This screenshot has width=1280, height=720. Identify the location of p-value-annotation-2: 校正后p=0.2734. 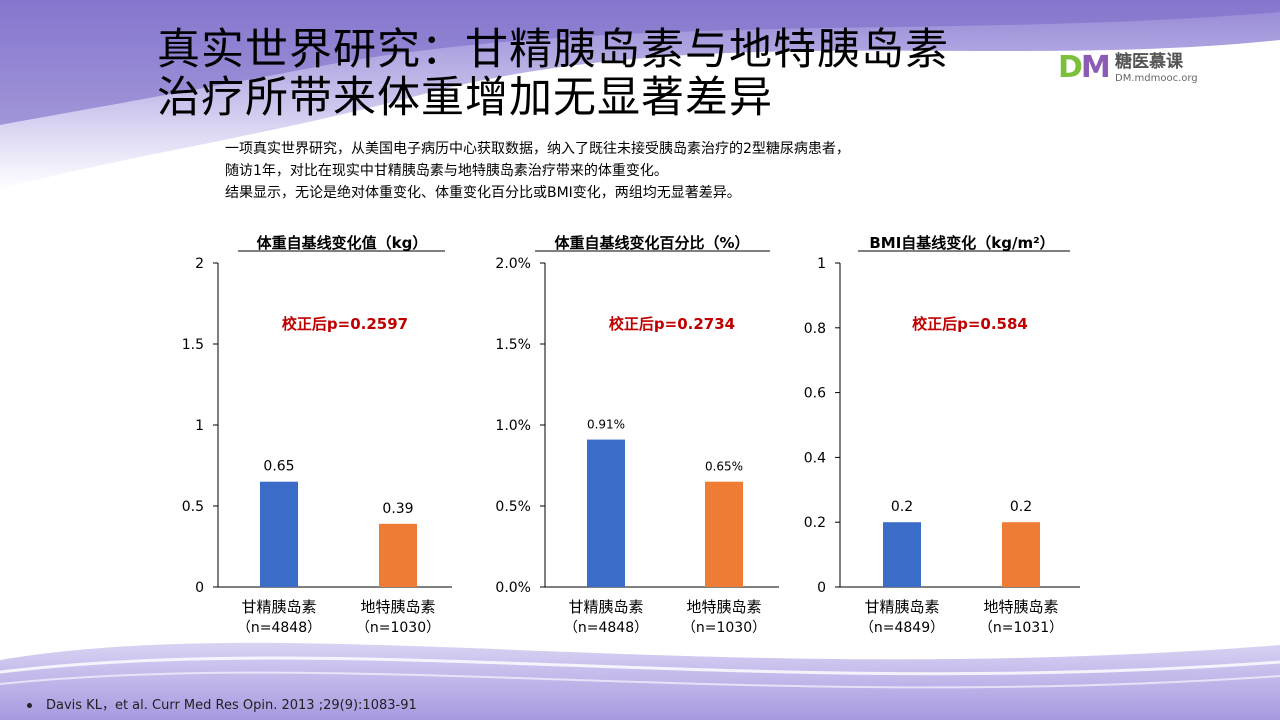
(672, 324).